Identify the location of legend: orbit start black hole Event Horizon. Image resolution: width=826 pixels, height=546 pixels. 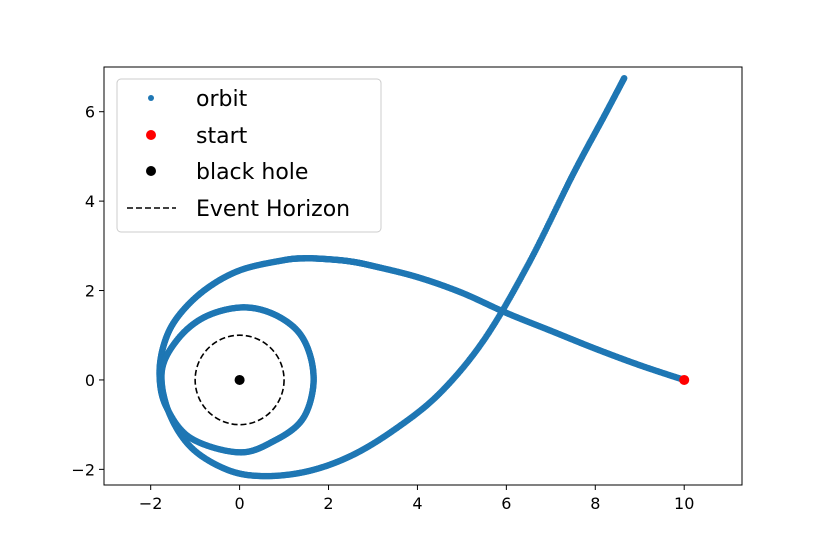
(249, 155).